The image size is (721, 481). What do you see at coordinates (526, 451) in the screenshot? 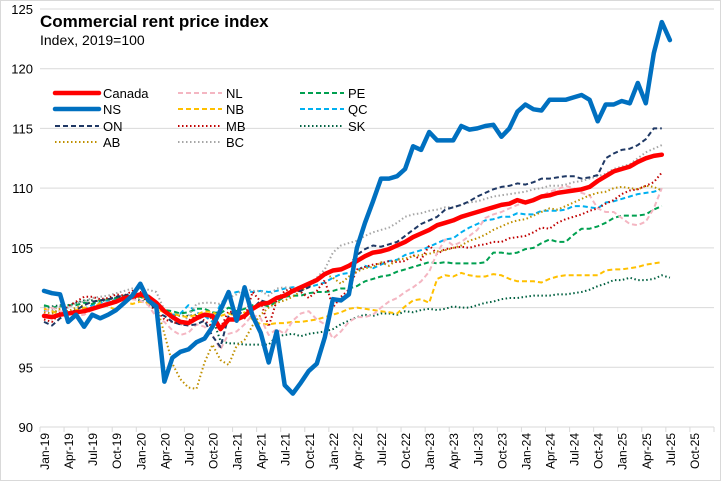
I see `x-tick-label: Jan-24` at bounding box center [526, 451].